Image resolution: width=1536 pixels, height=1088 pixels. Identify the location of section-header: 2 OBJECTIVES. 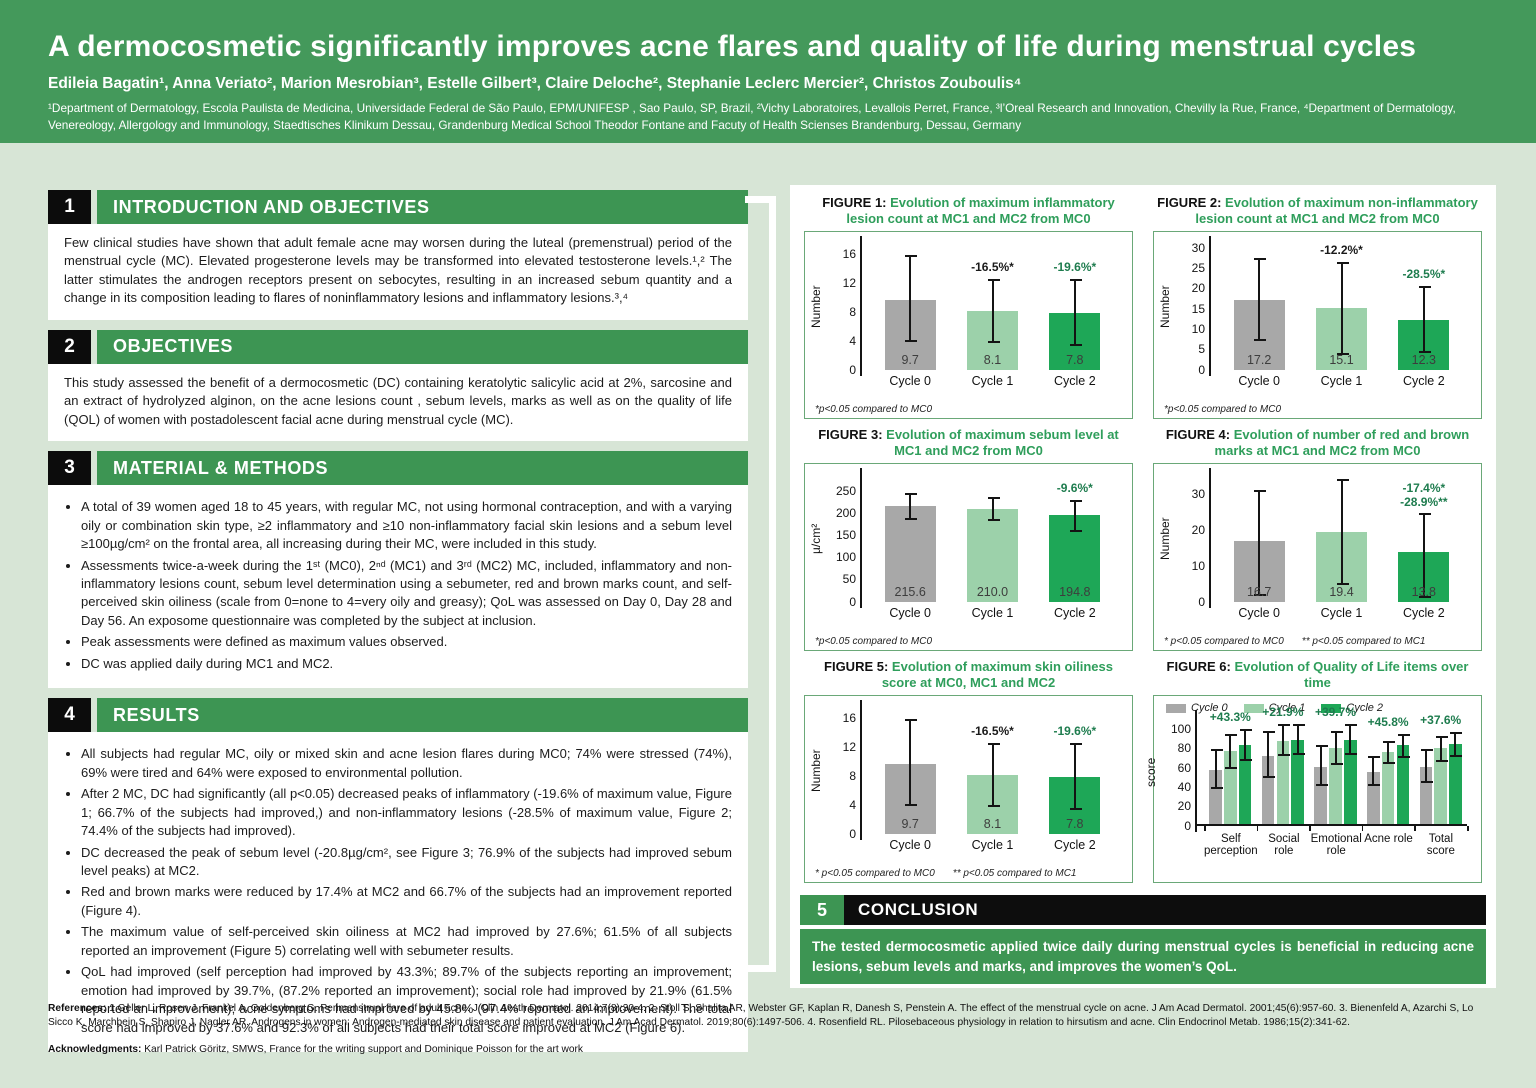
(398, 346).